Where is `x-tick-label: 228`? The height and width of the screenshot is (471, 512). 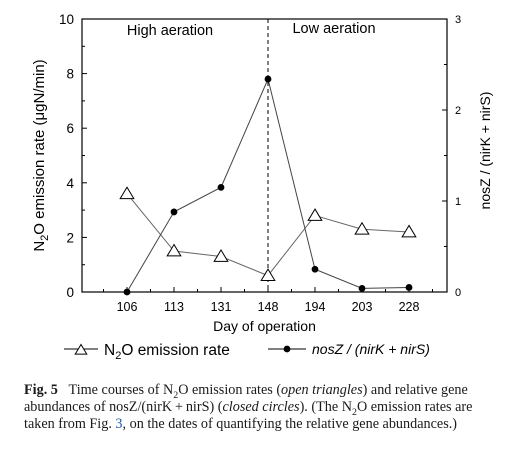 x-tick-label: 228 is located at coordinates (409, 307).